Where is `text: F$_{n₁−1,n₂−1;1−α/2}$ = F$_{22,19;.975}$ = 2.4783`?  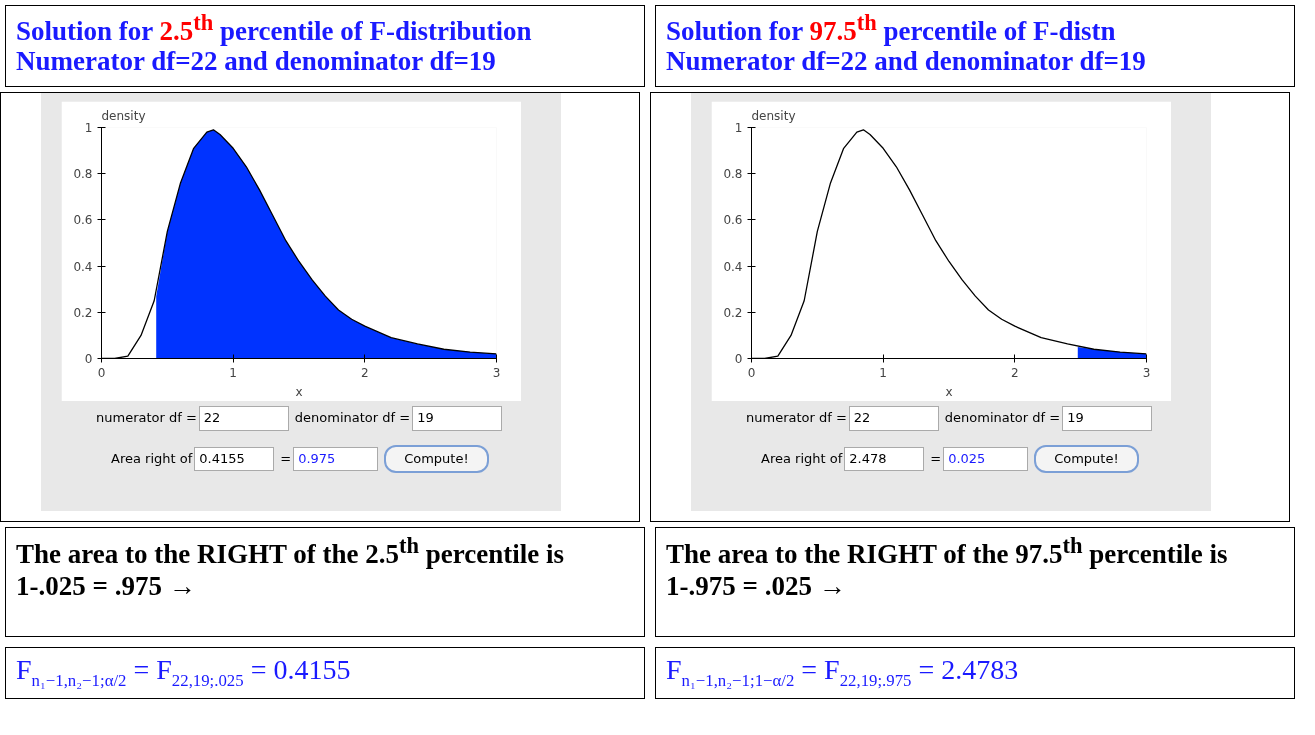 text: F$_{n₁−1,n₂−1;1−α/2}$ = F$_{22,19;.975}$ = 2.4783 is located at coordinates (842, 672).